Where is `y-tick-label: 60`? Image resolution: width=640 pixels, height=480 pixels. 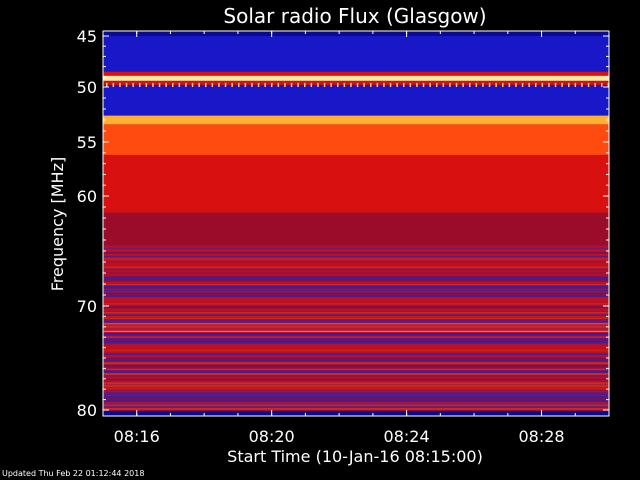 y-tick-label: 60 is located at coordinates (87, 196).